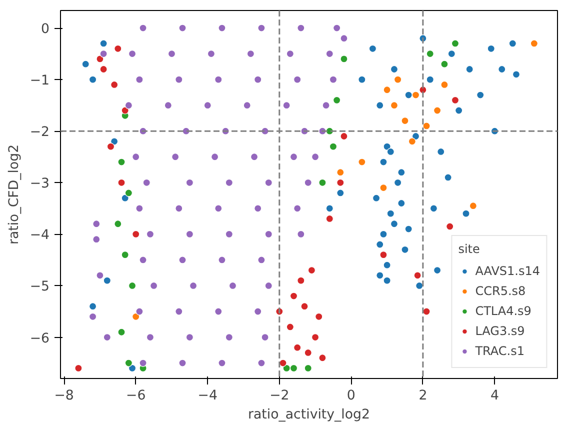 The image size is (565, 433). I want to click on legend-label: CTLA4.s9, so click(503, 311).